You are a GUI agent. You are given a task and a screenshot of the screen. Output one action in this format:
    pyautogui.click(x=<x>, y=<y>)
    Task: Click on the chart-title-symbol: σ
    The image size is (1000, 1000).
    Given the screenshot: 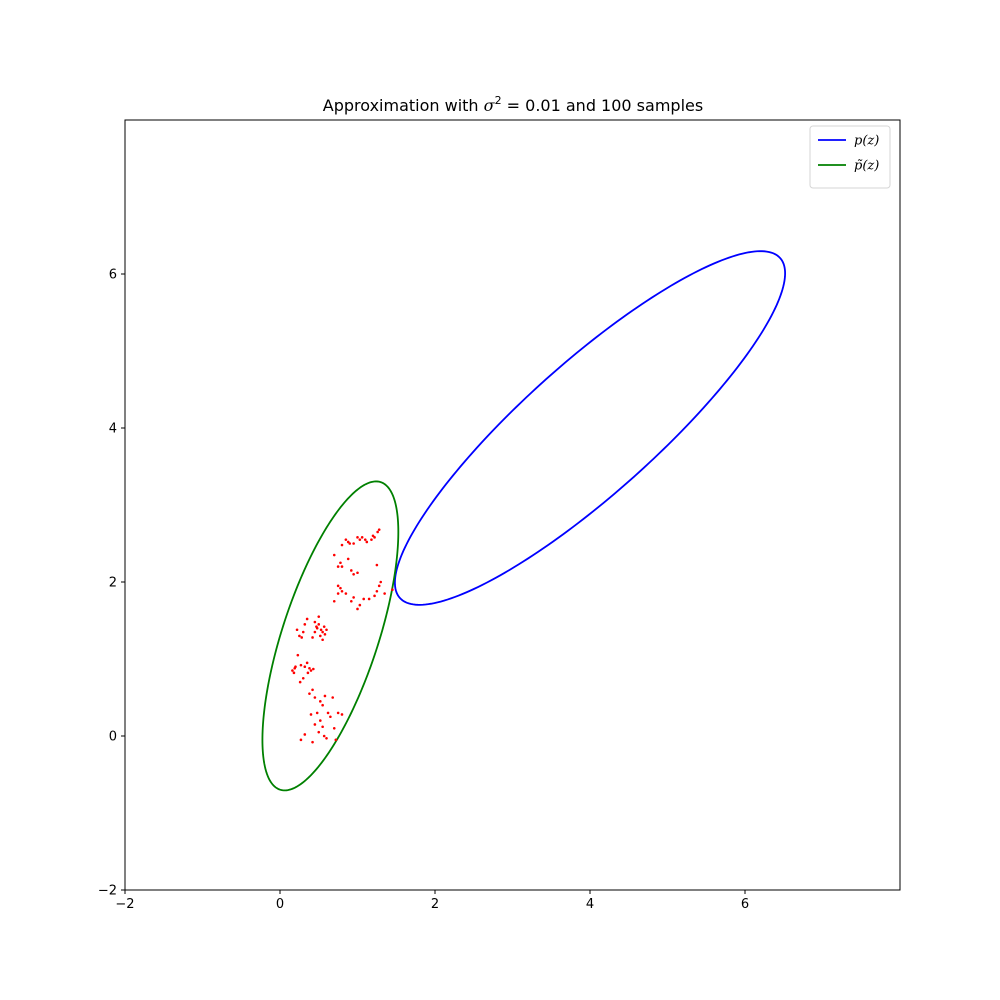 What is the action you would take?
    pyautogui.click(x=490, y=105)
    